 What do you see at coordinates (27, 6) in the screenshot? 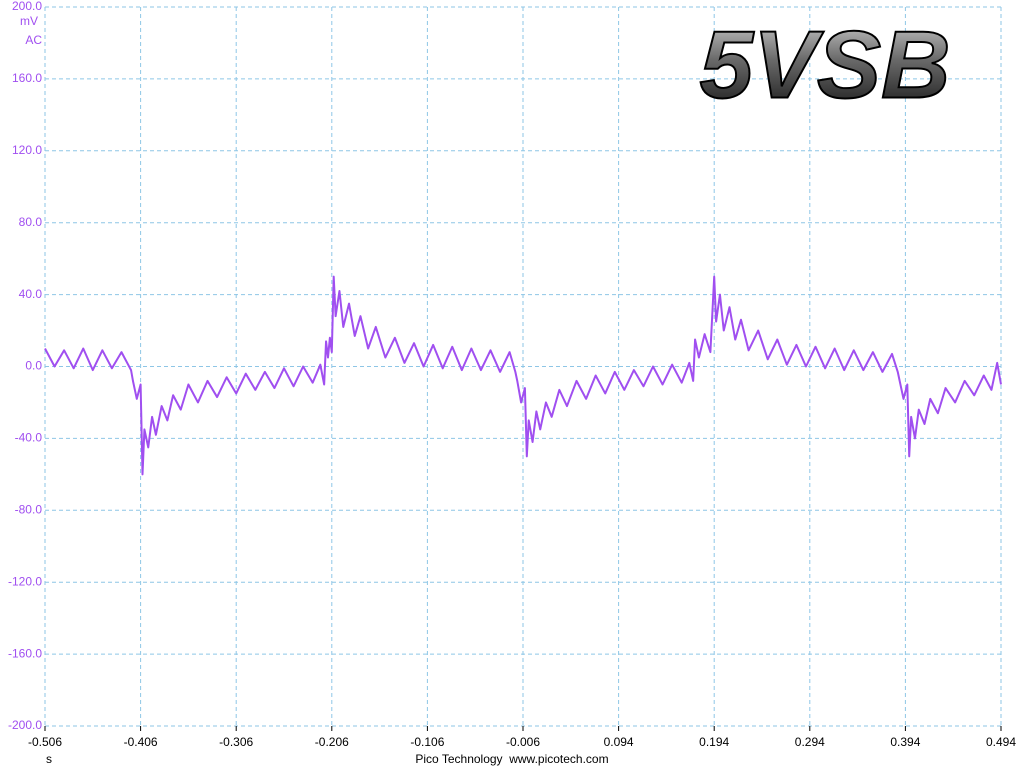
I see `y-tick-label: 200.0` at bounding box center [27, 6].